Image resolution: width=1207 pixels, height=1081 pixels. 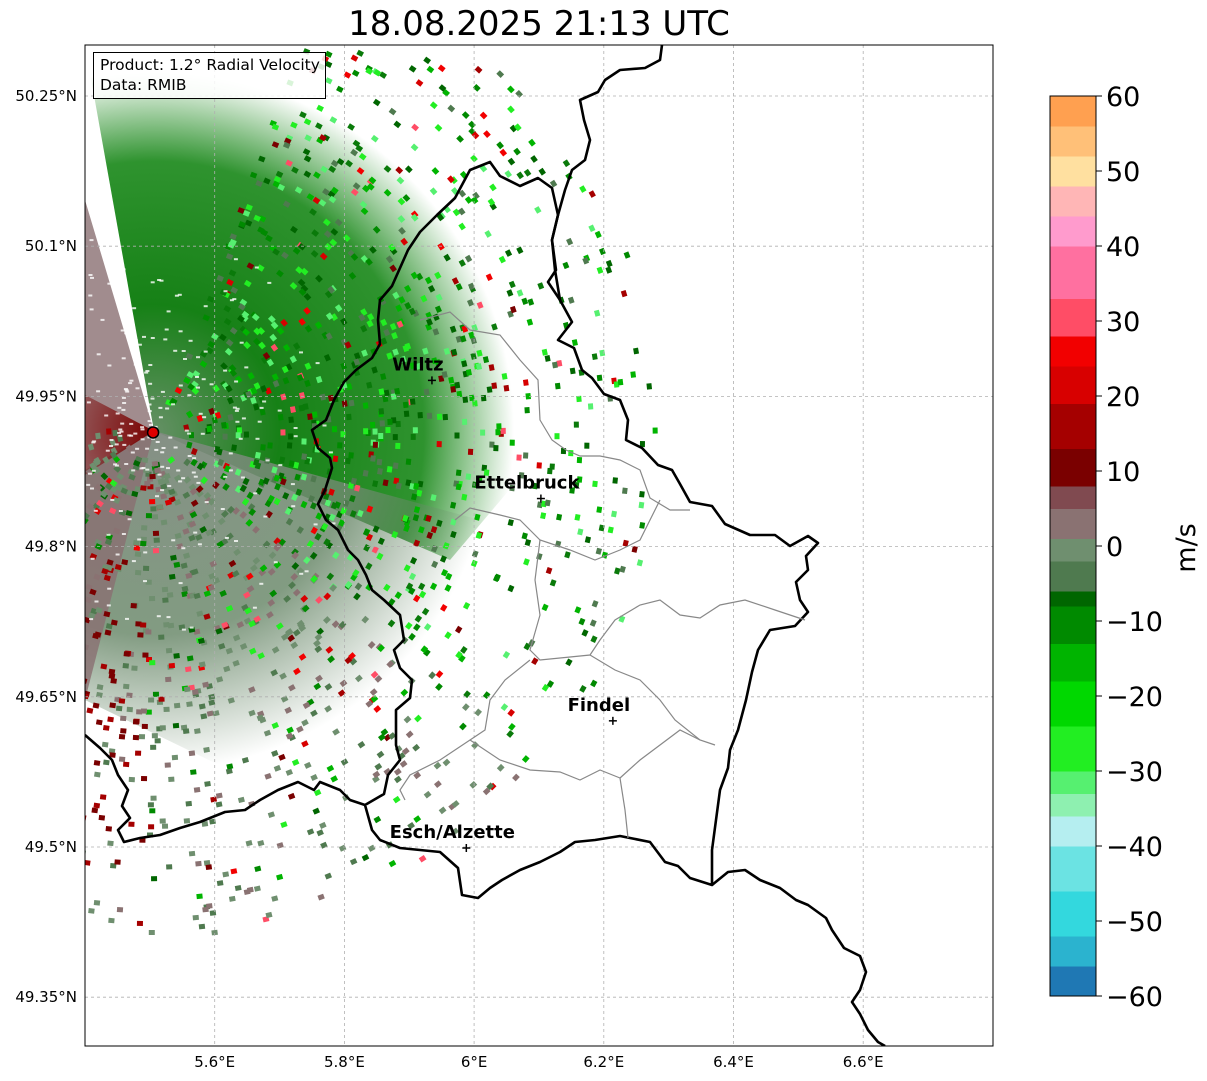 I want to click on city-label: Ettelbruck, so click(x=527, y=483).